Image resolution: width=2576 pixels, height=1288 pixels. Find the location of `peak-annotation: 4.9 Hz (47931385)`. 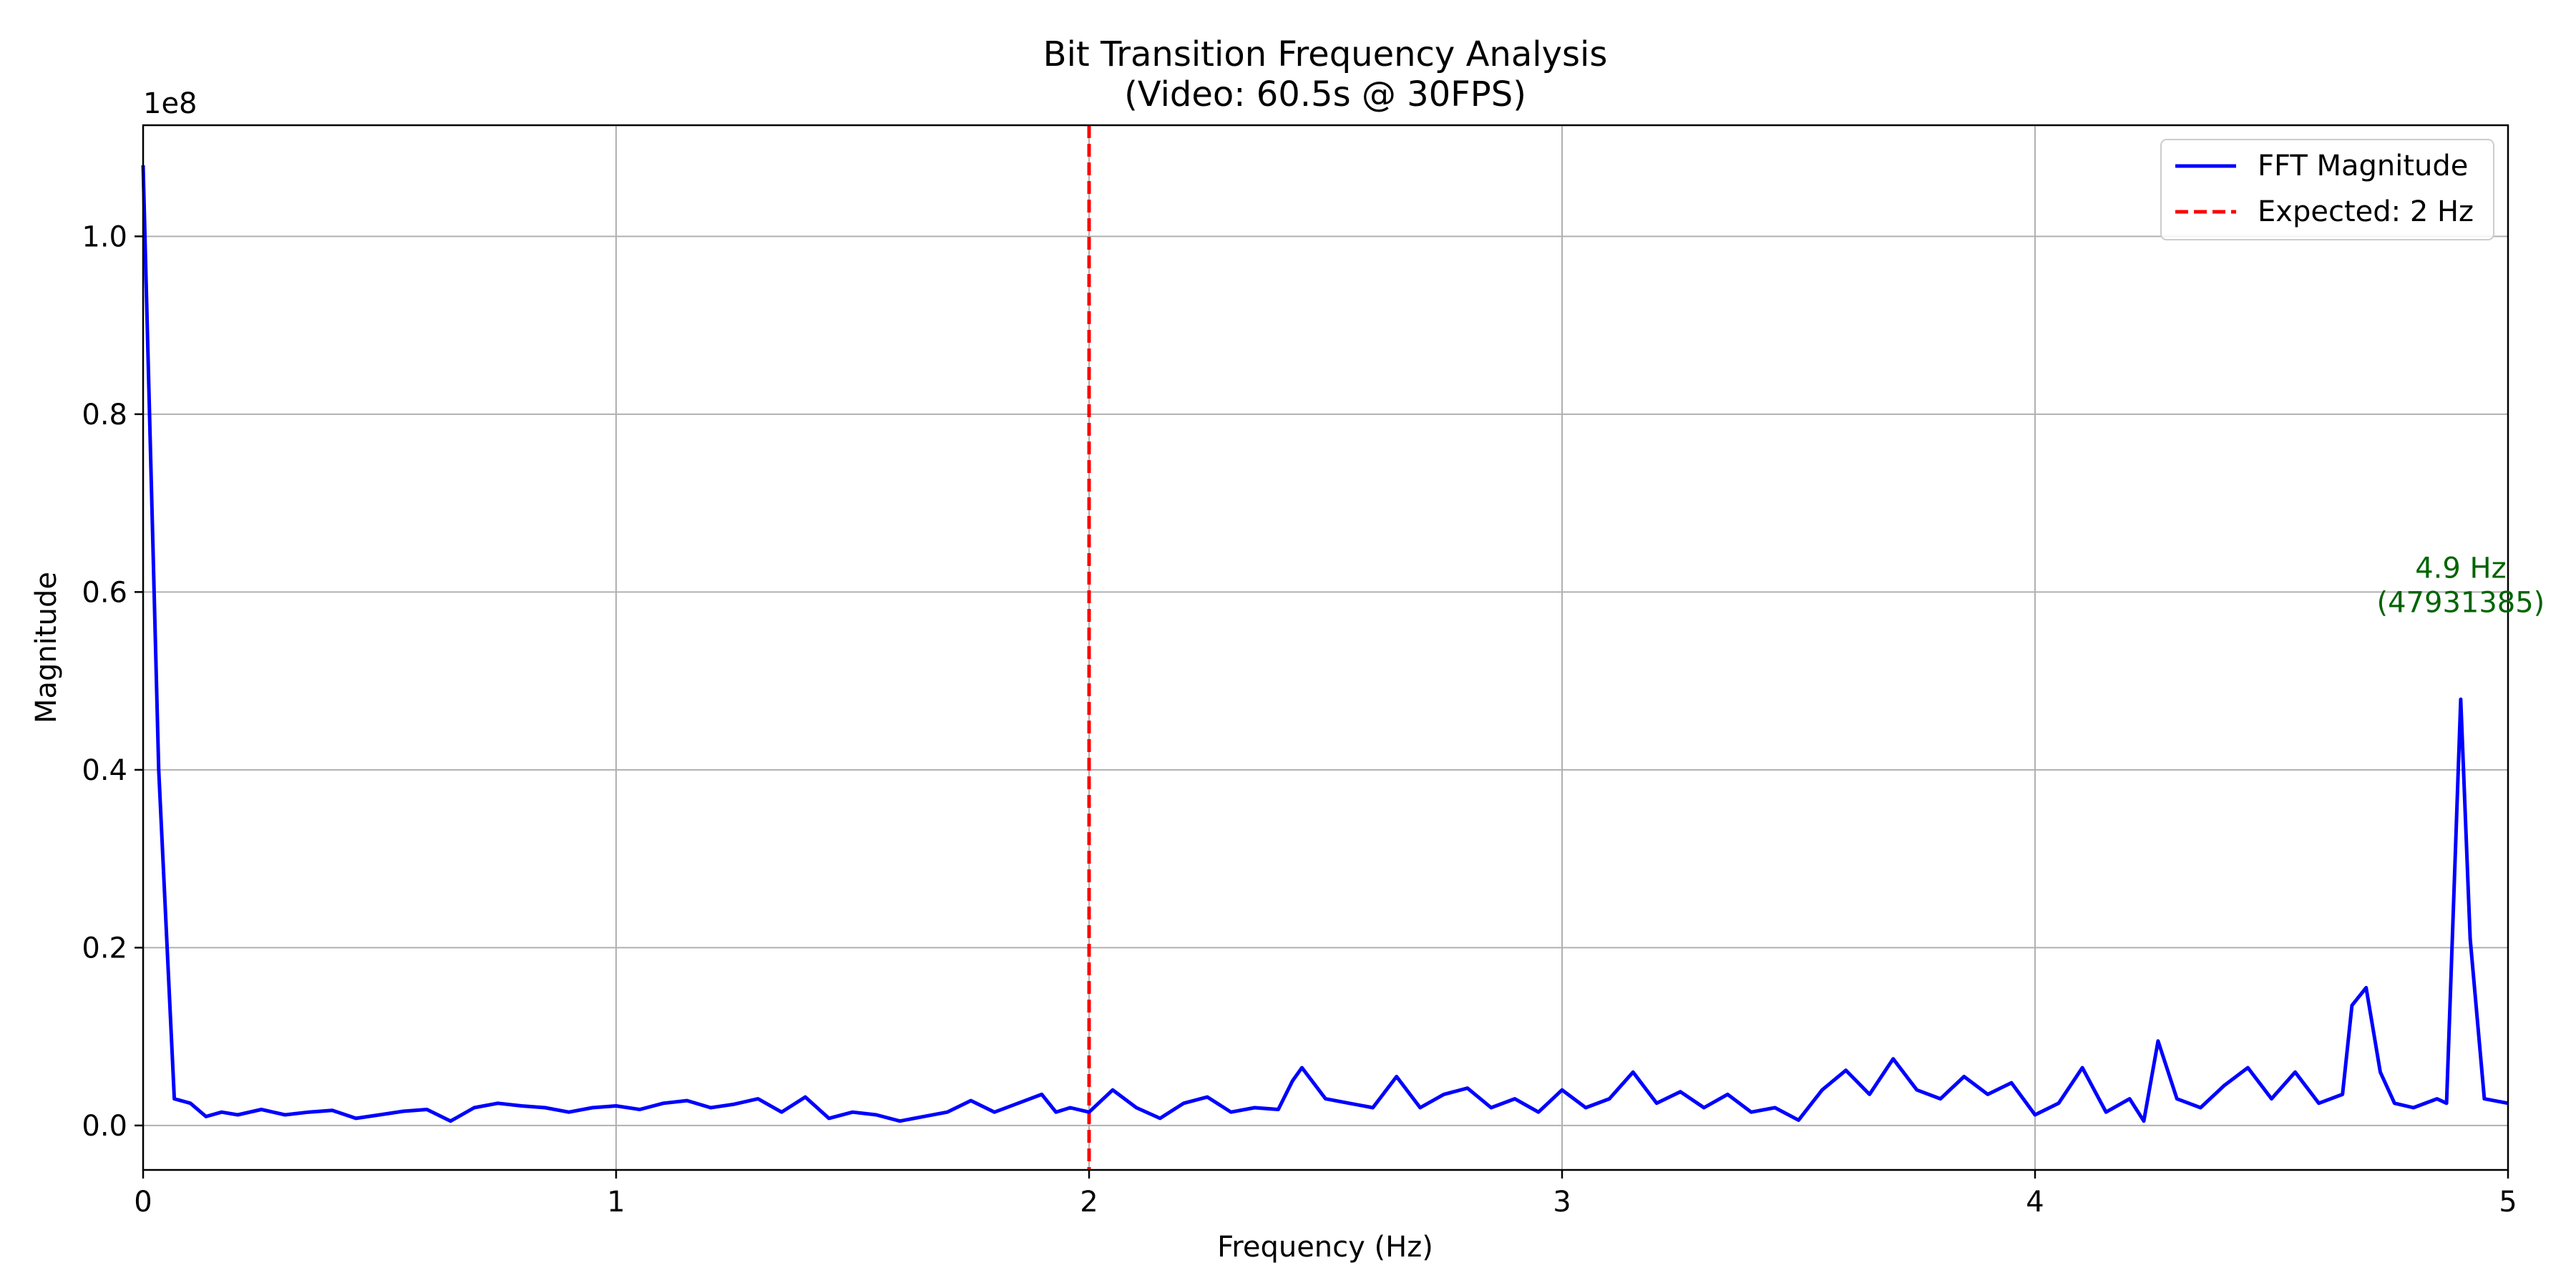

peak-annotation: 4.9 Hz (47931385) is located at coordinates (2460, 585).